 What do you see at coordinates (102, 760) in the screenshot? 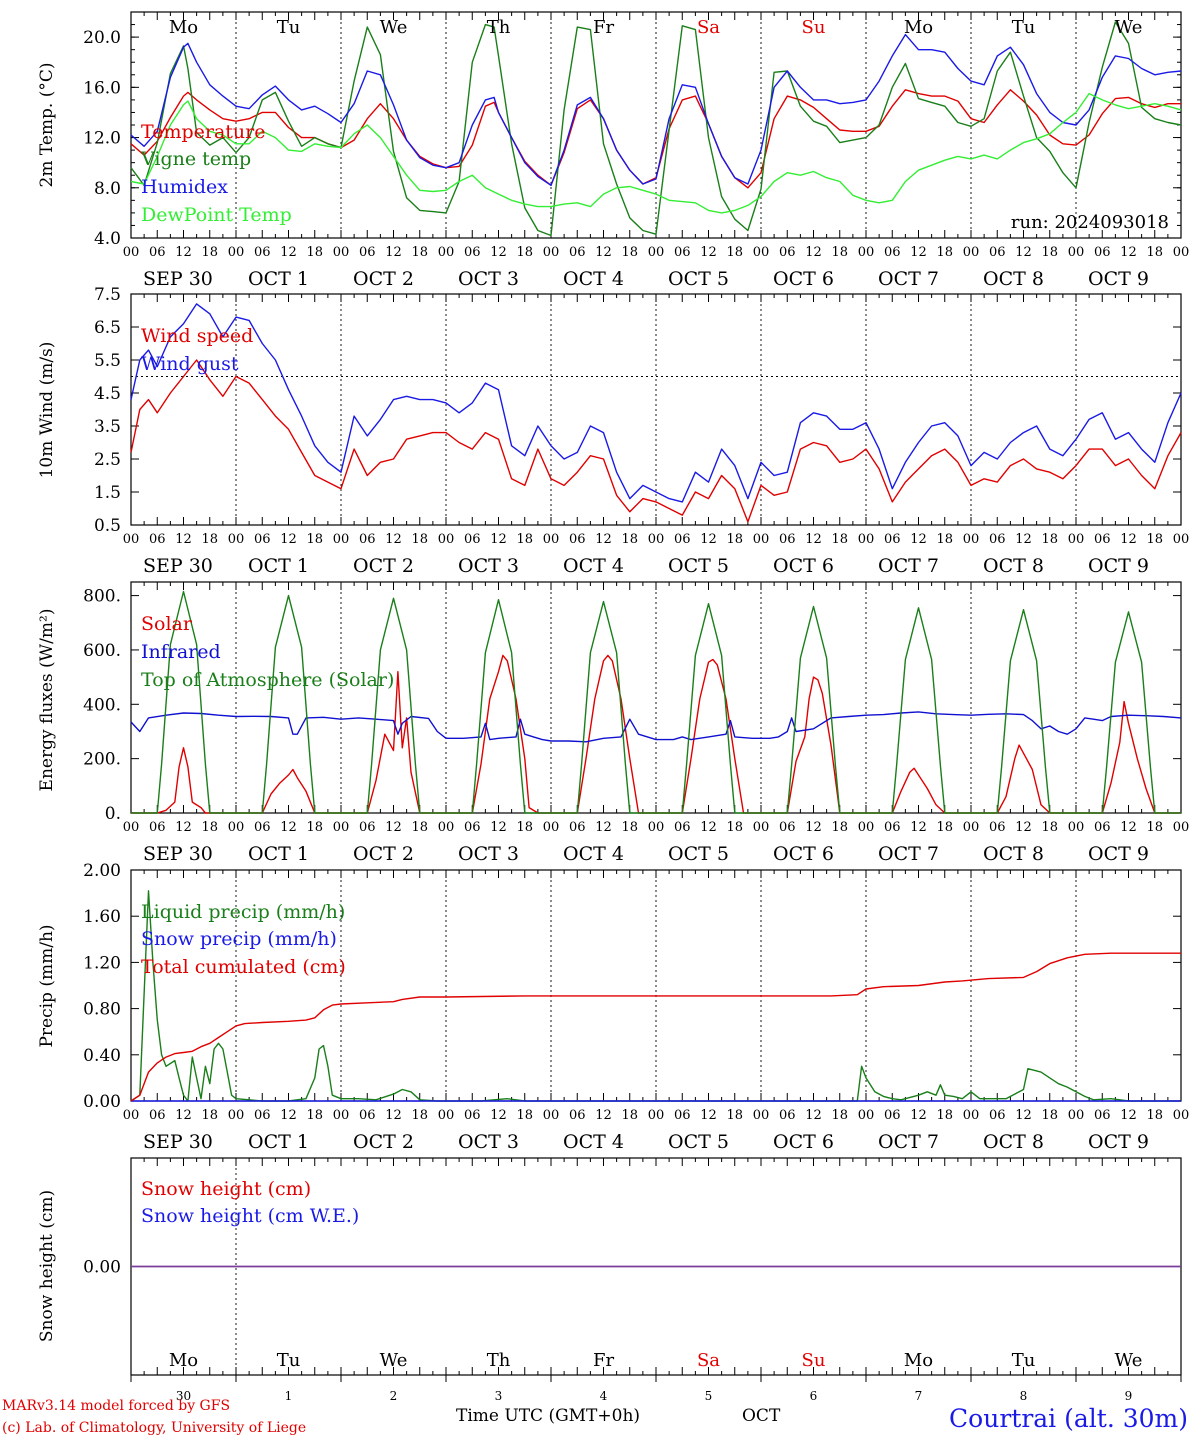
I see `y-tick-label: 200.` at bounding box center [102, 760].